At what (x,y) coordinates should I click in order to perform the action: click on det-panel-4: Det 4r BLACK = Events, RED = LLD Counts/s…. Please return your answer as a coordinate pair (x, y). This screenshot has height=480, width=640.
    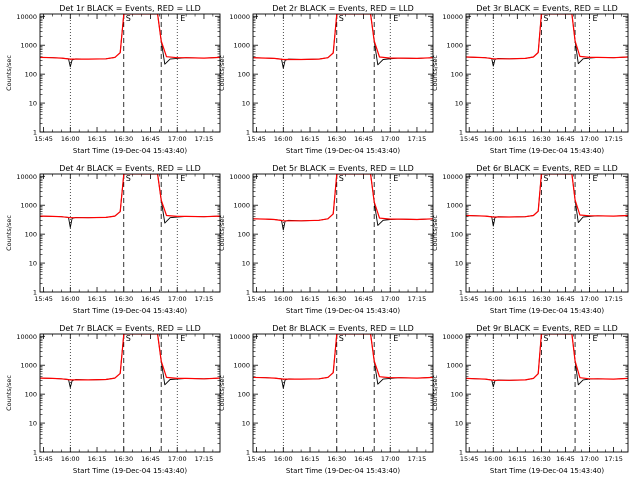
    Looking at the image, I should click on (113, 239).